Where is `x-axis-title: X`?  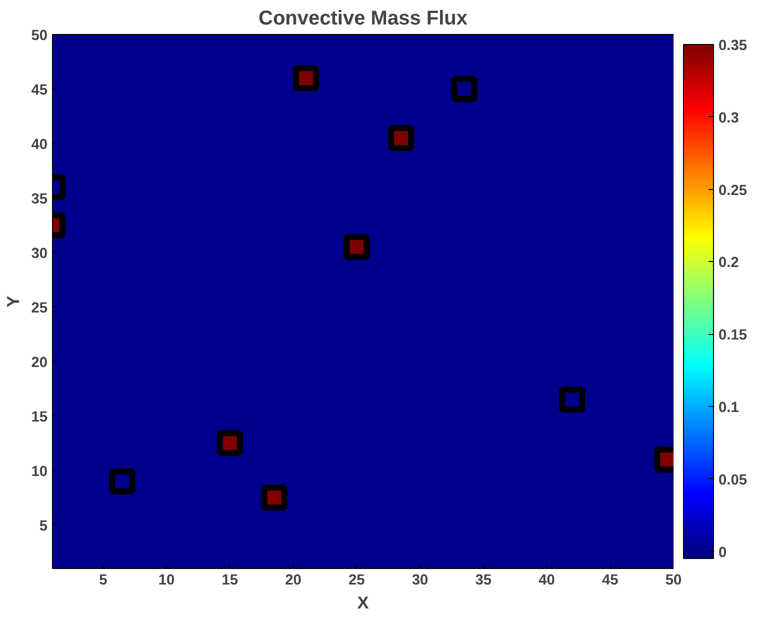 x-axis-title: X is located at coordinates (363, 602).